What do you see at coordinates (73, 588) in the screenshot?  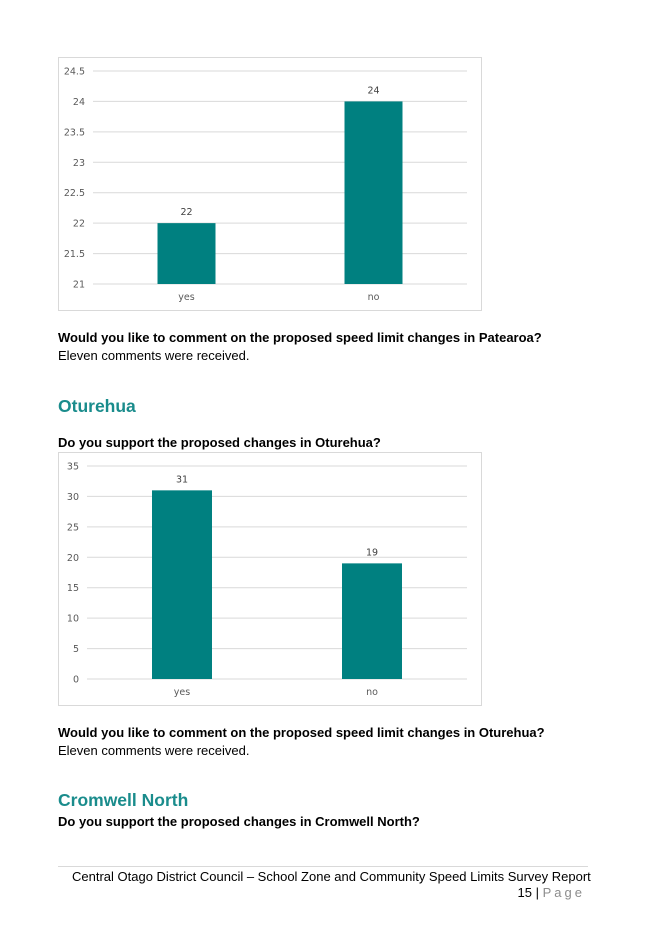 I see `y-tick-label: 15` at bounding box center [73, 588].